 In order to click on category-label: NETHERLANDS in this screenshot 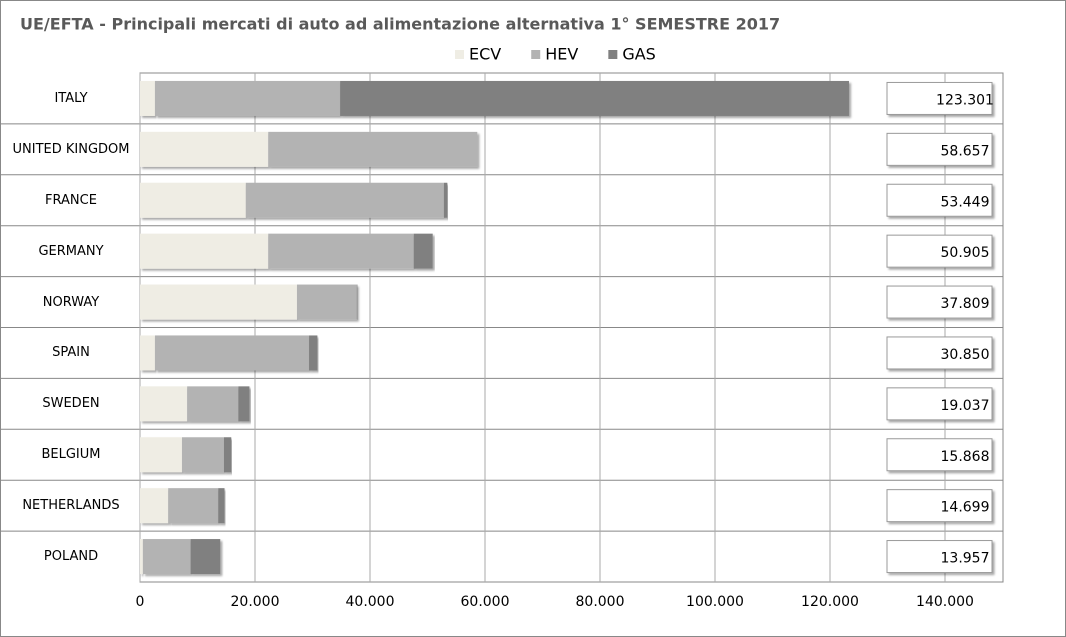, I will do `click(71, 506)`.